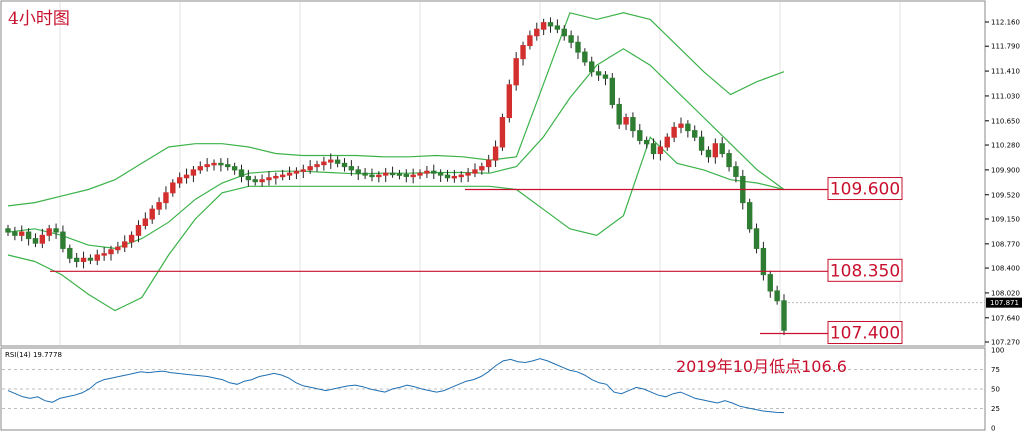  What do you see at coordinates (865, 333) in the screenshot?
I see `level-label: 107.400` at bounding box center [865, 333].